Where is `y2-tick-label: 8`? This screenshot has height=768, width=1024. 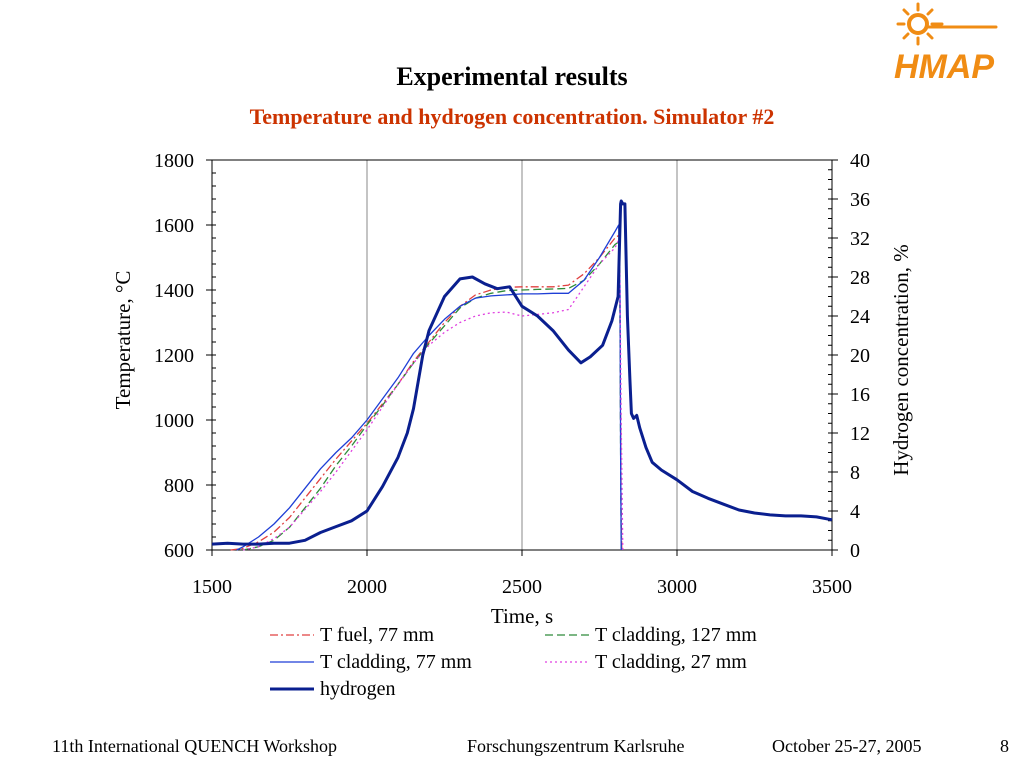
y2-tick-label: 8 is located at coordinates (855, 473).